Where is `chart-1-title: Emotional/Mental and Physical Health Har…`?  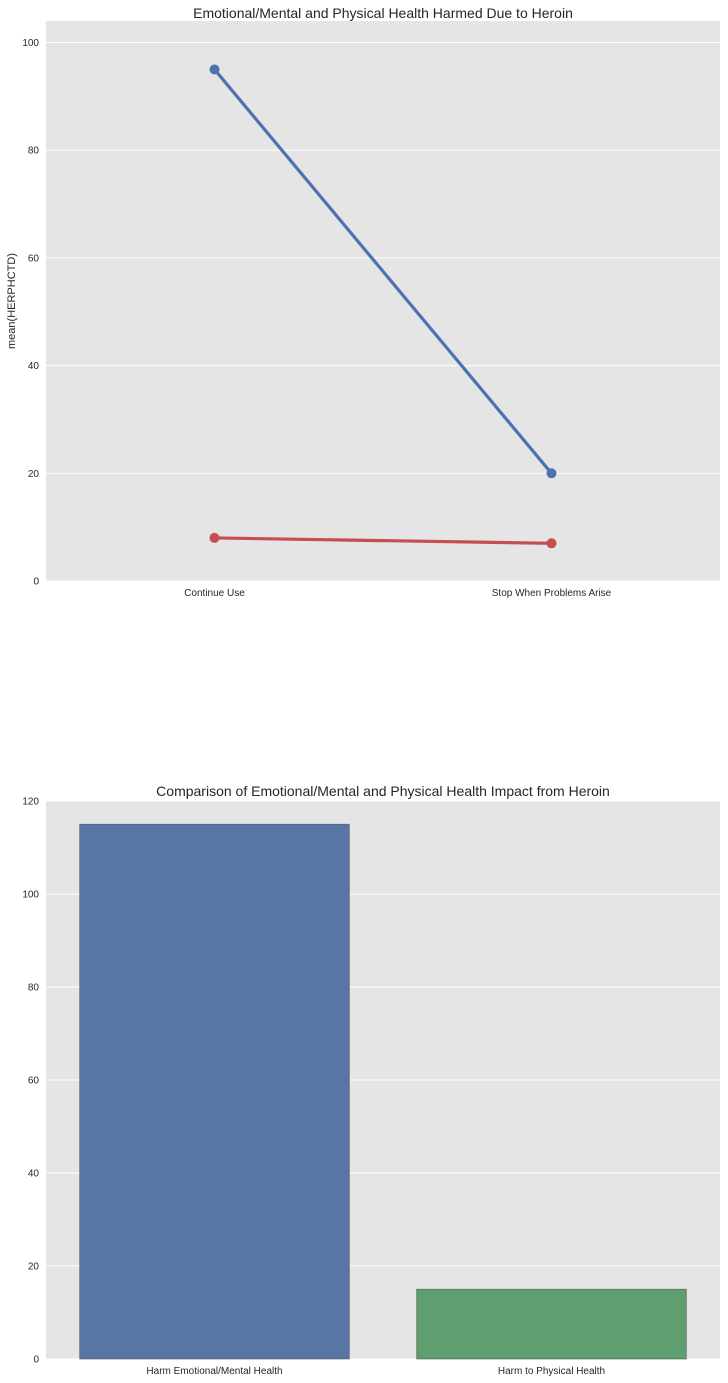
chart-1-title: Emotional/Mental and Physical Health Har… is located at coordinates (383, 13).